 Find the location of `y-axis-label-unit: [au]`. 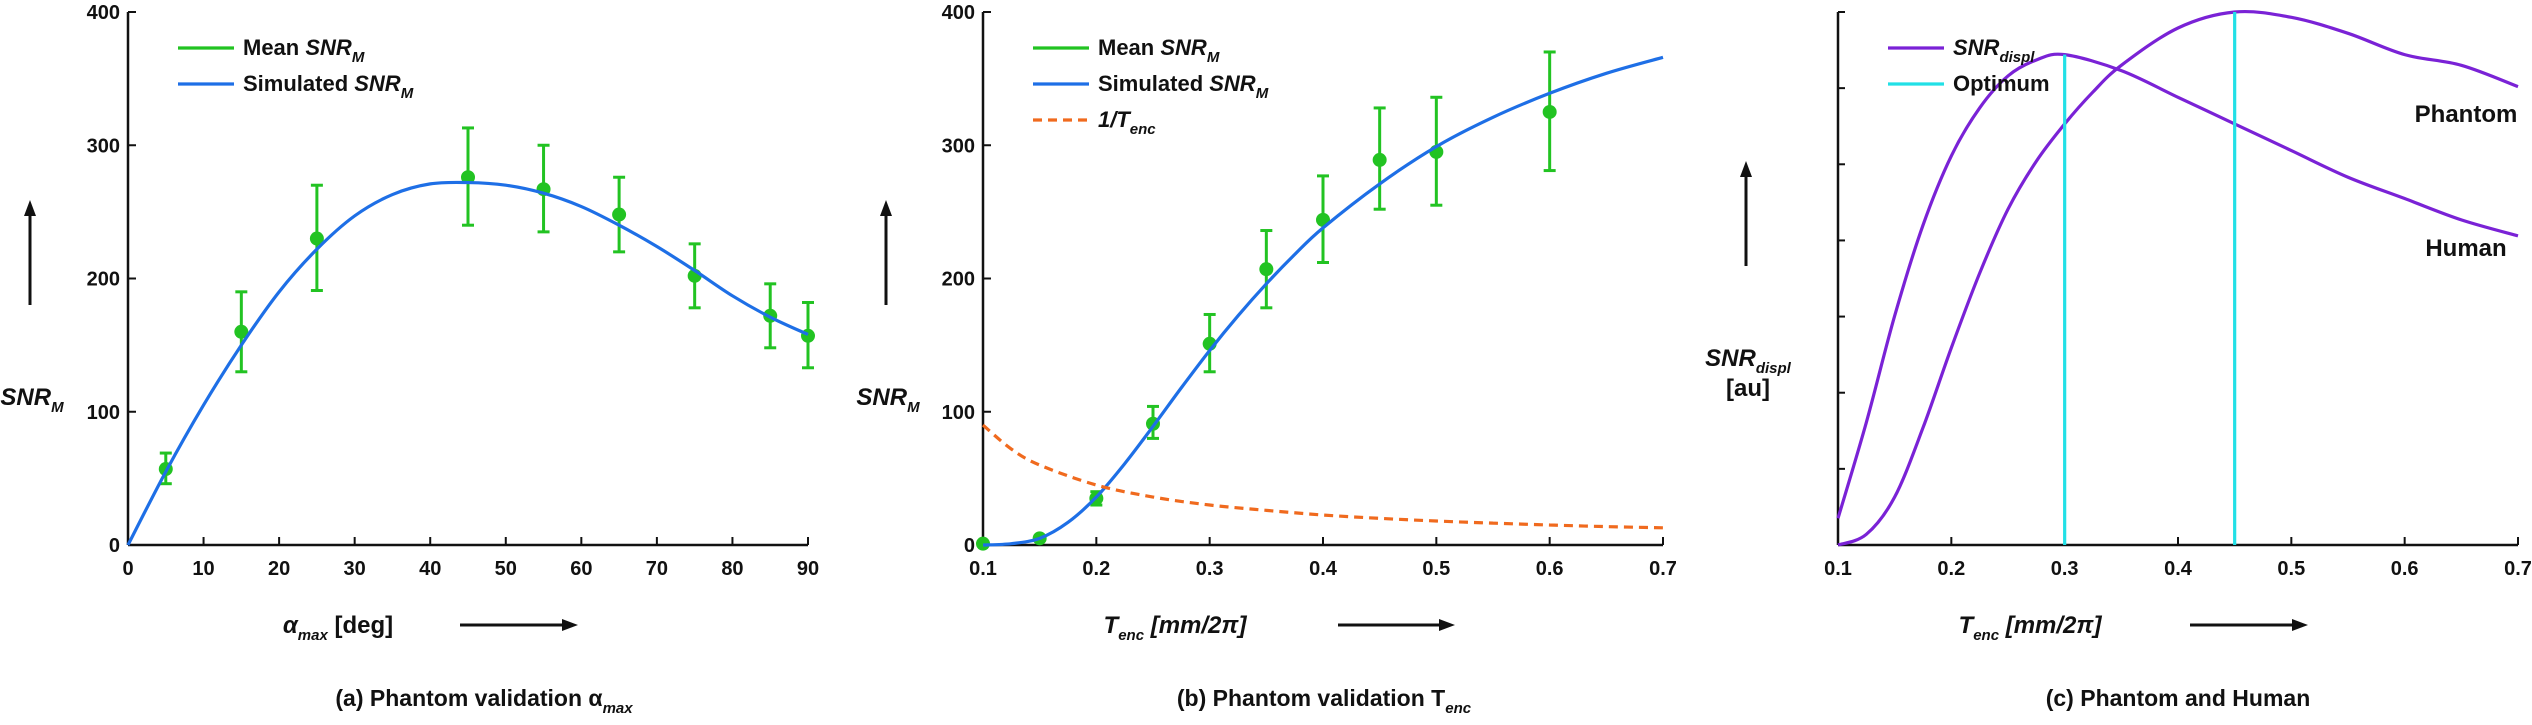

y-axis-label-unit: [au] is located at coordinates (1748, 388).